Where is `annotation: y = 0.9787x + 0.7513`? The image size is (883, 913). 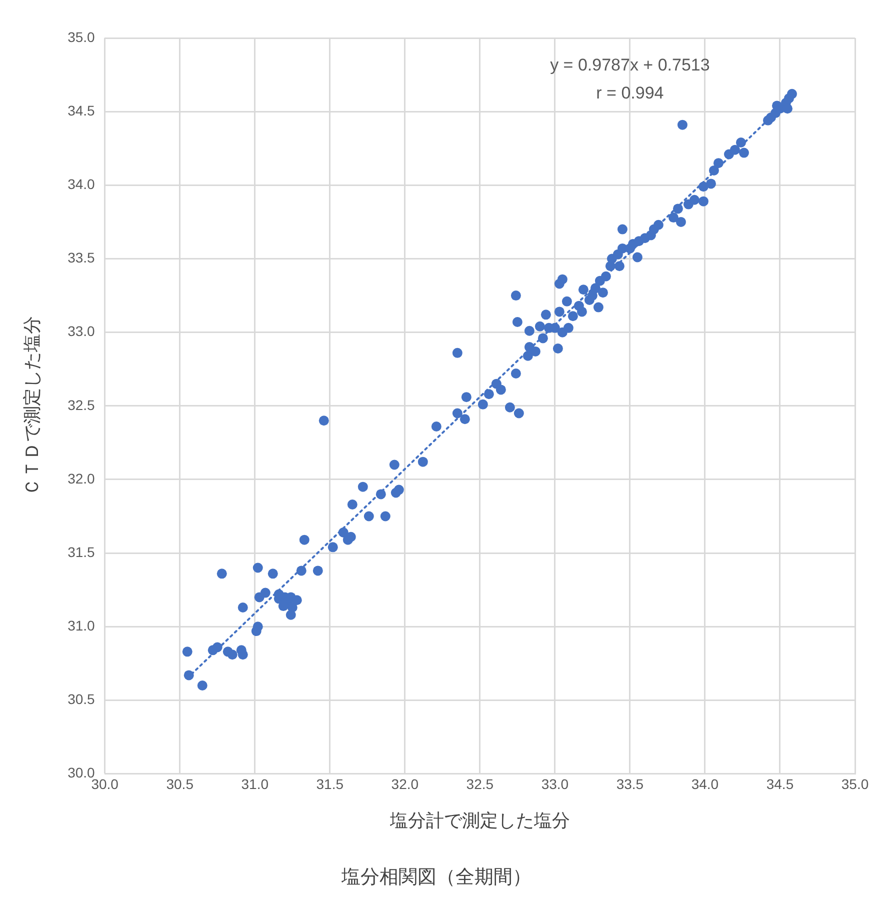
annotation: y = 0.9787x + 0.7513 is located at coordinates (630, 65).